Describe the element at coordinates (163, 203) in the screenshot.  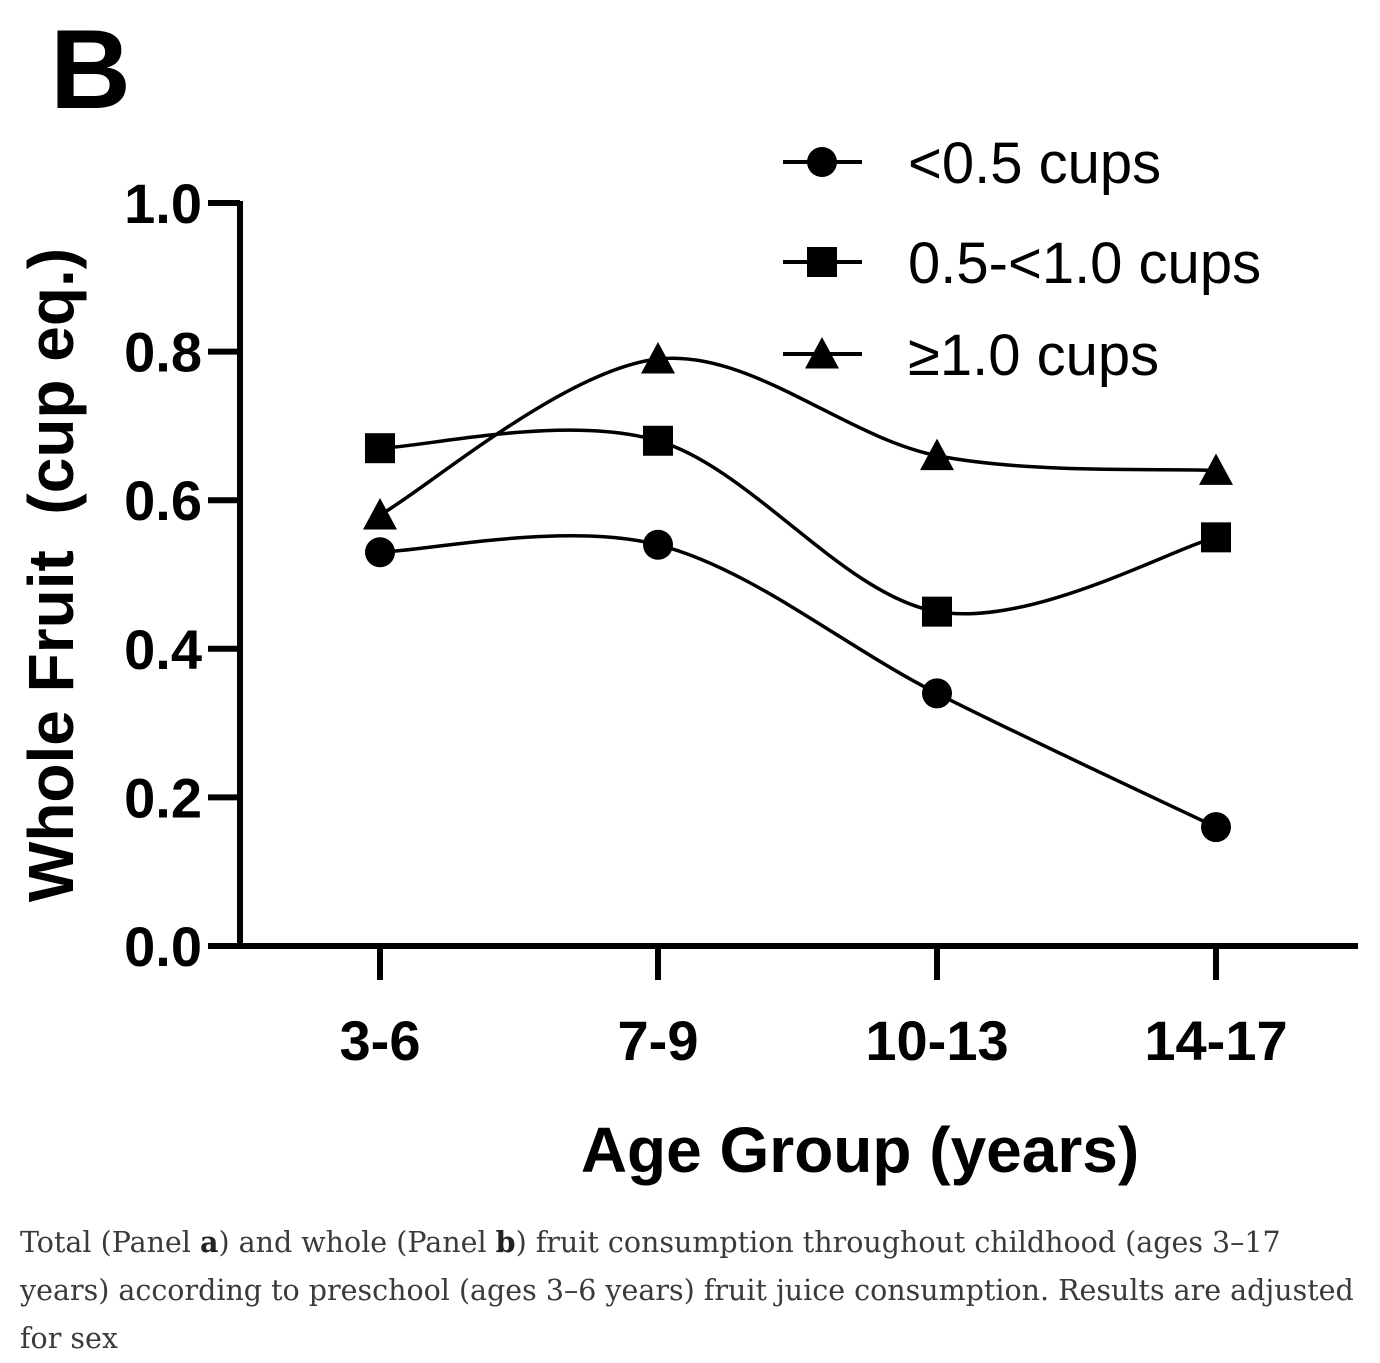
I see `y-tick-label: 1.0` at that location.